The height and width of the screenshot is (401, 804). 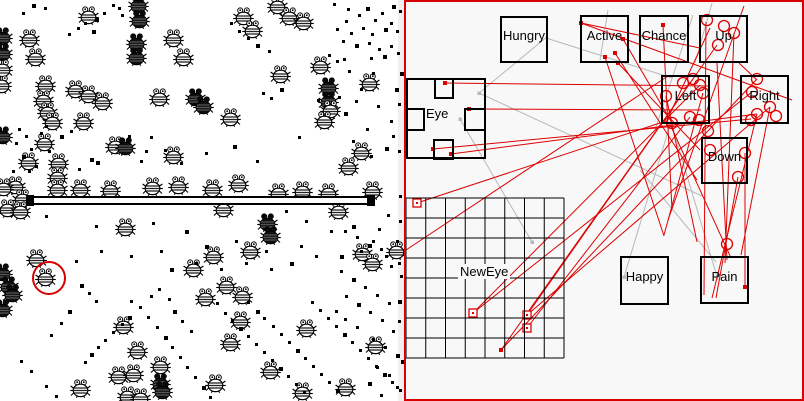 What do you see at coordinates (685, 99) in the screenshot?
I see `node-box-left: Left` at bounding box center [685, 99].